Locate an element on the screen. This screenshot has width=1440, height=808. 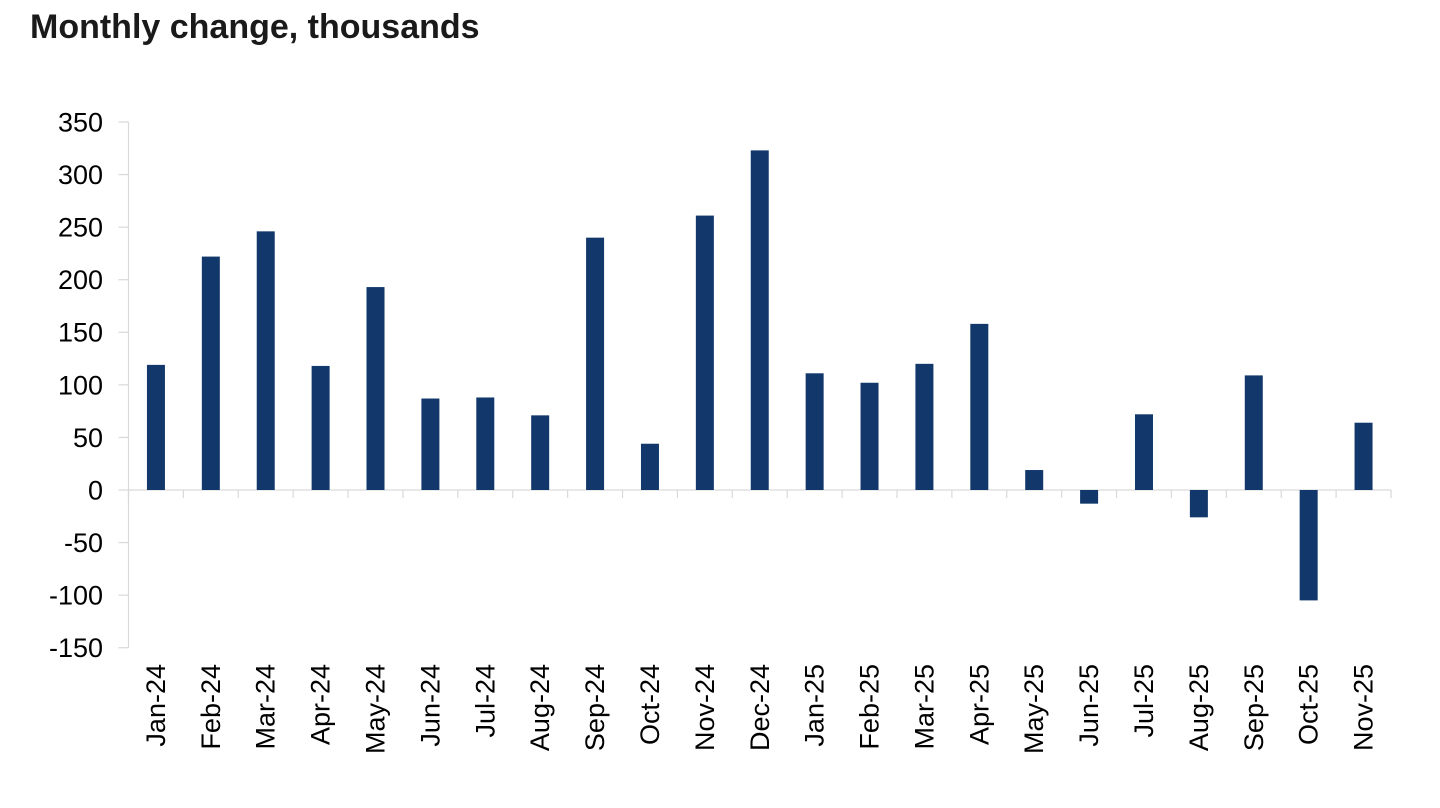
x-axis-label: Jan-25 is located at coordinates (815, 705).